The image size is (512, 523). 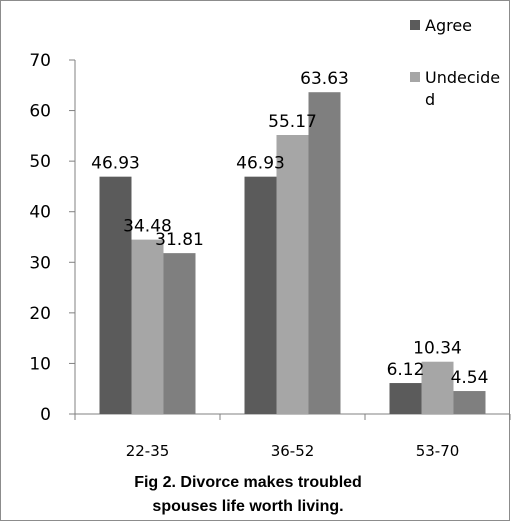 I want to click on y-tick-label: 70, so click(x=40, y=61).